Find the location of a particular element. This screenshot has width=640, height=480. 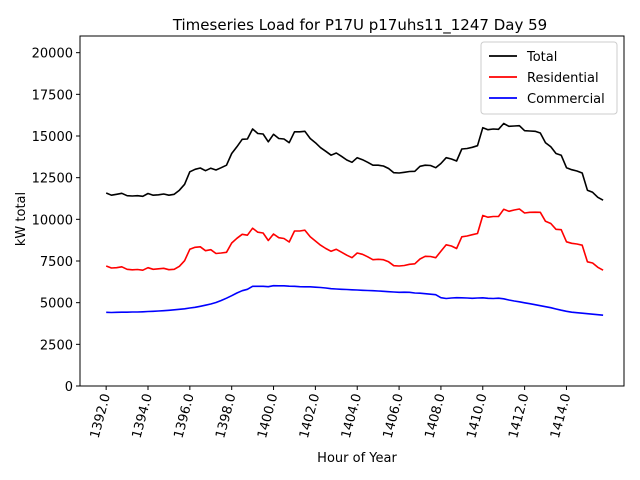

legend-label-commercial: Commercial is located at coordinates (566, 99).